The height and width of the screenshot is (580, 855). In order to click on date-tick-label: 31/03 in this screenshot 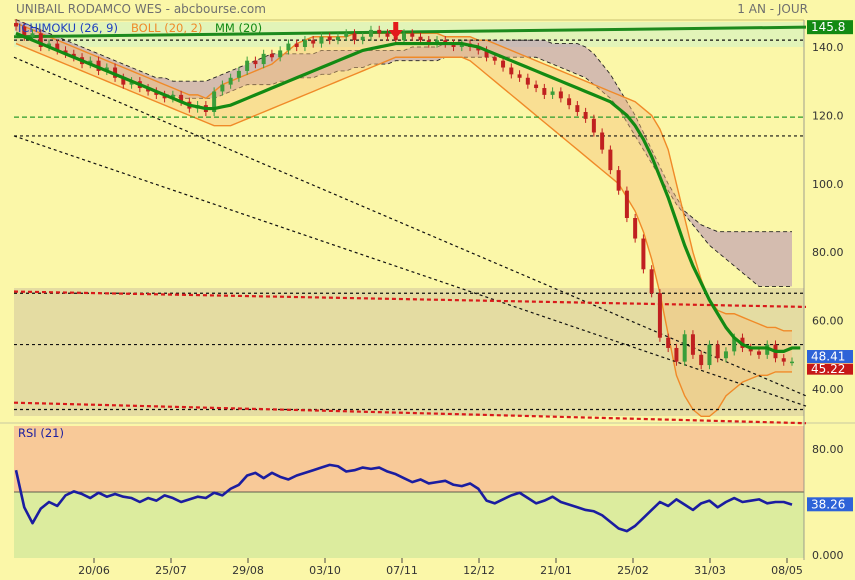, I will do `click(710, 570)`.